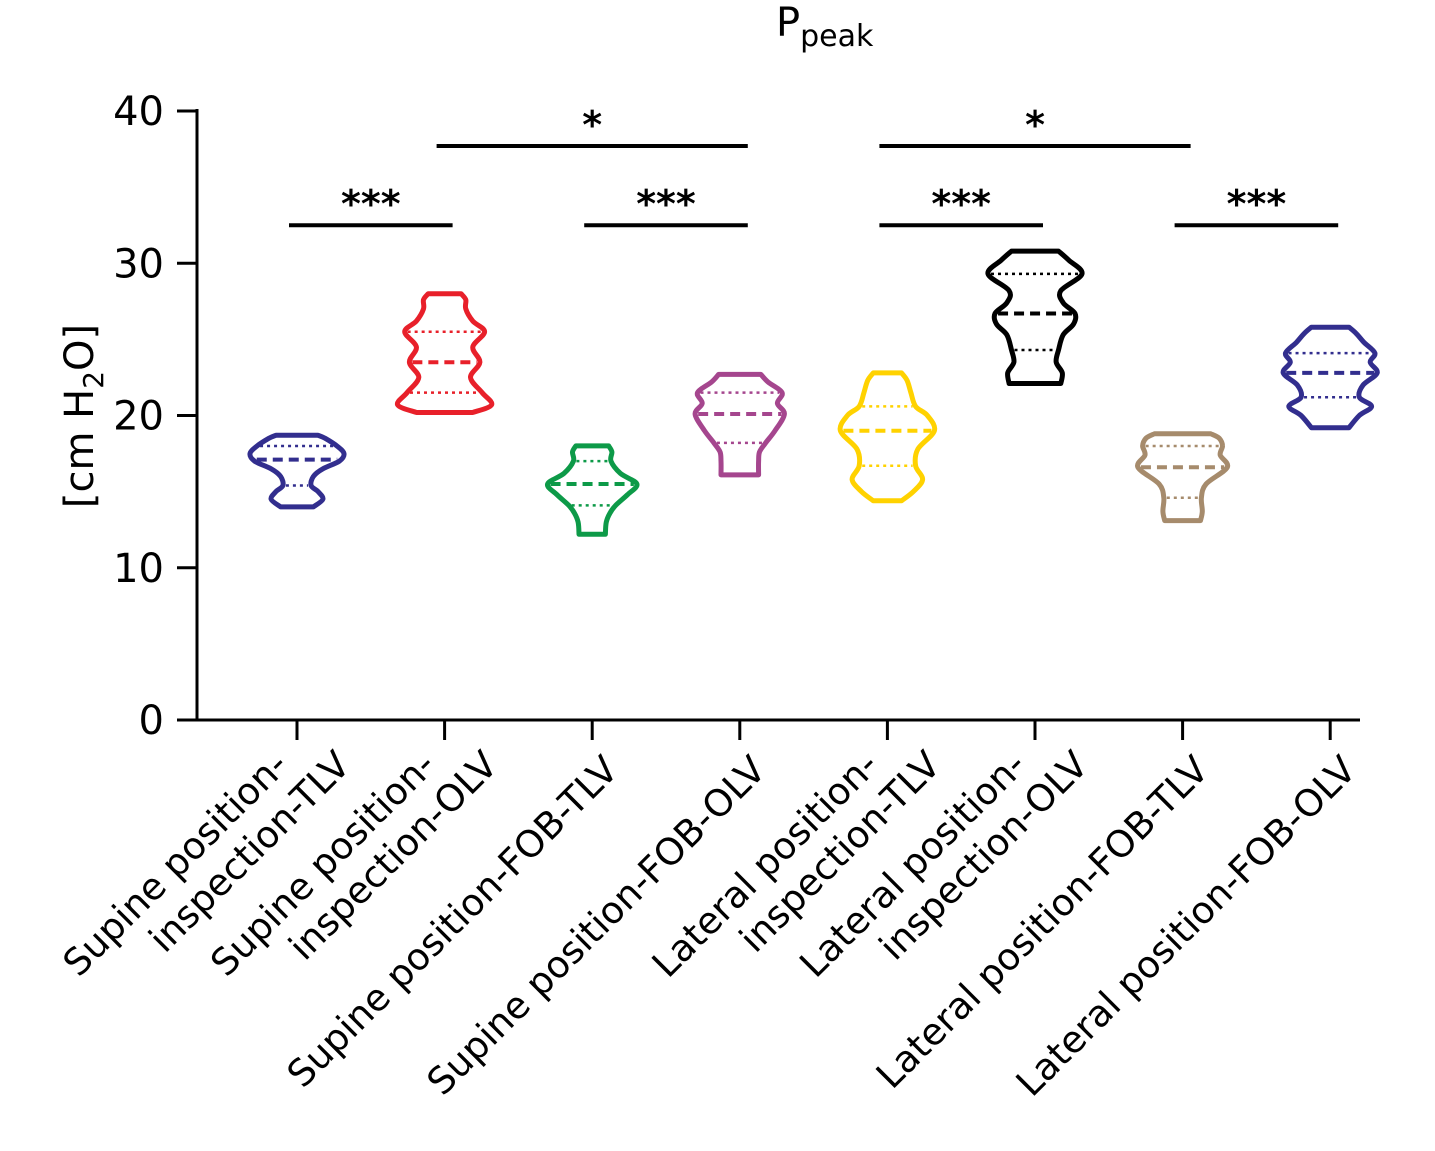 The image size is (1435, 1151). I want to click on y-axis-label: [cm H2O], so click(83, 416).